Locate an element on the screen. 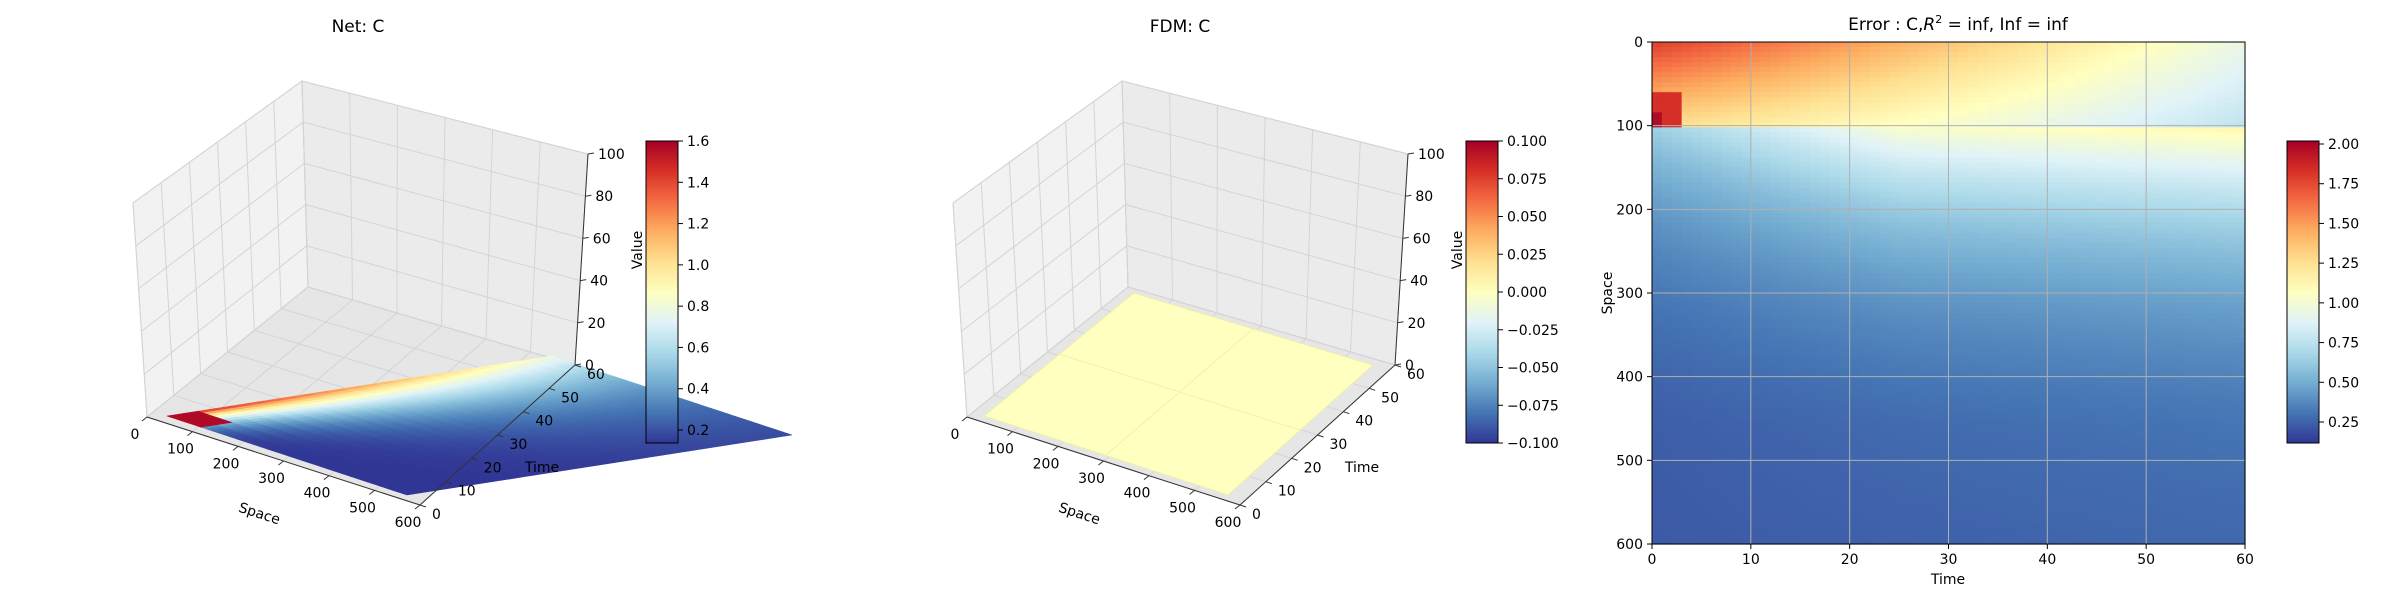 Image resolution: width=2400 pixels, height=600 pixels. fdm-grid-z is located at coordinates (1180, 310).